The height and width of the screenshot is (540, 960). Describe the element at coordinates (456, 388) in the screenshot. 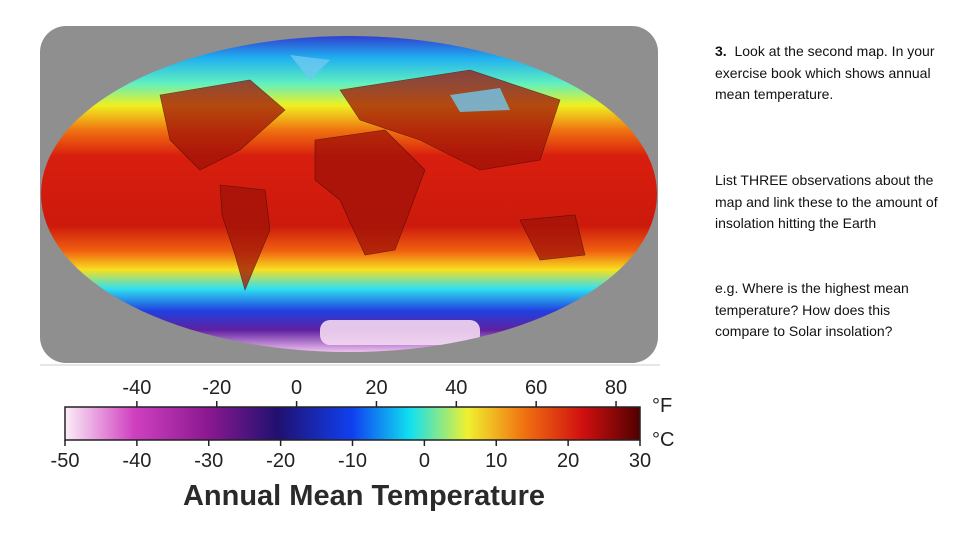

I see `fahrenheit-tick-label: 40` at that location.